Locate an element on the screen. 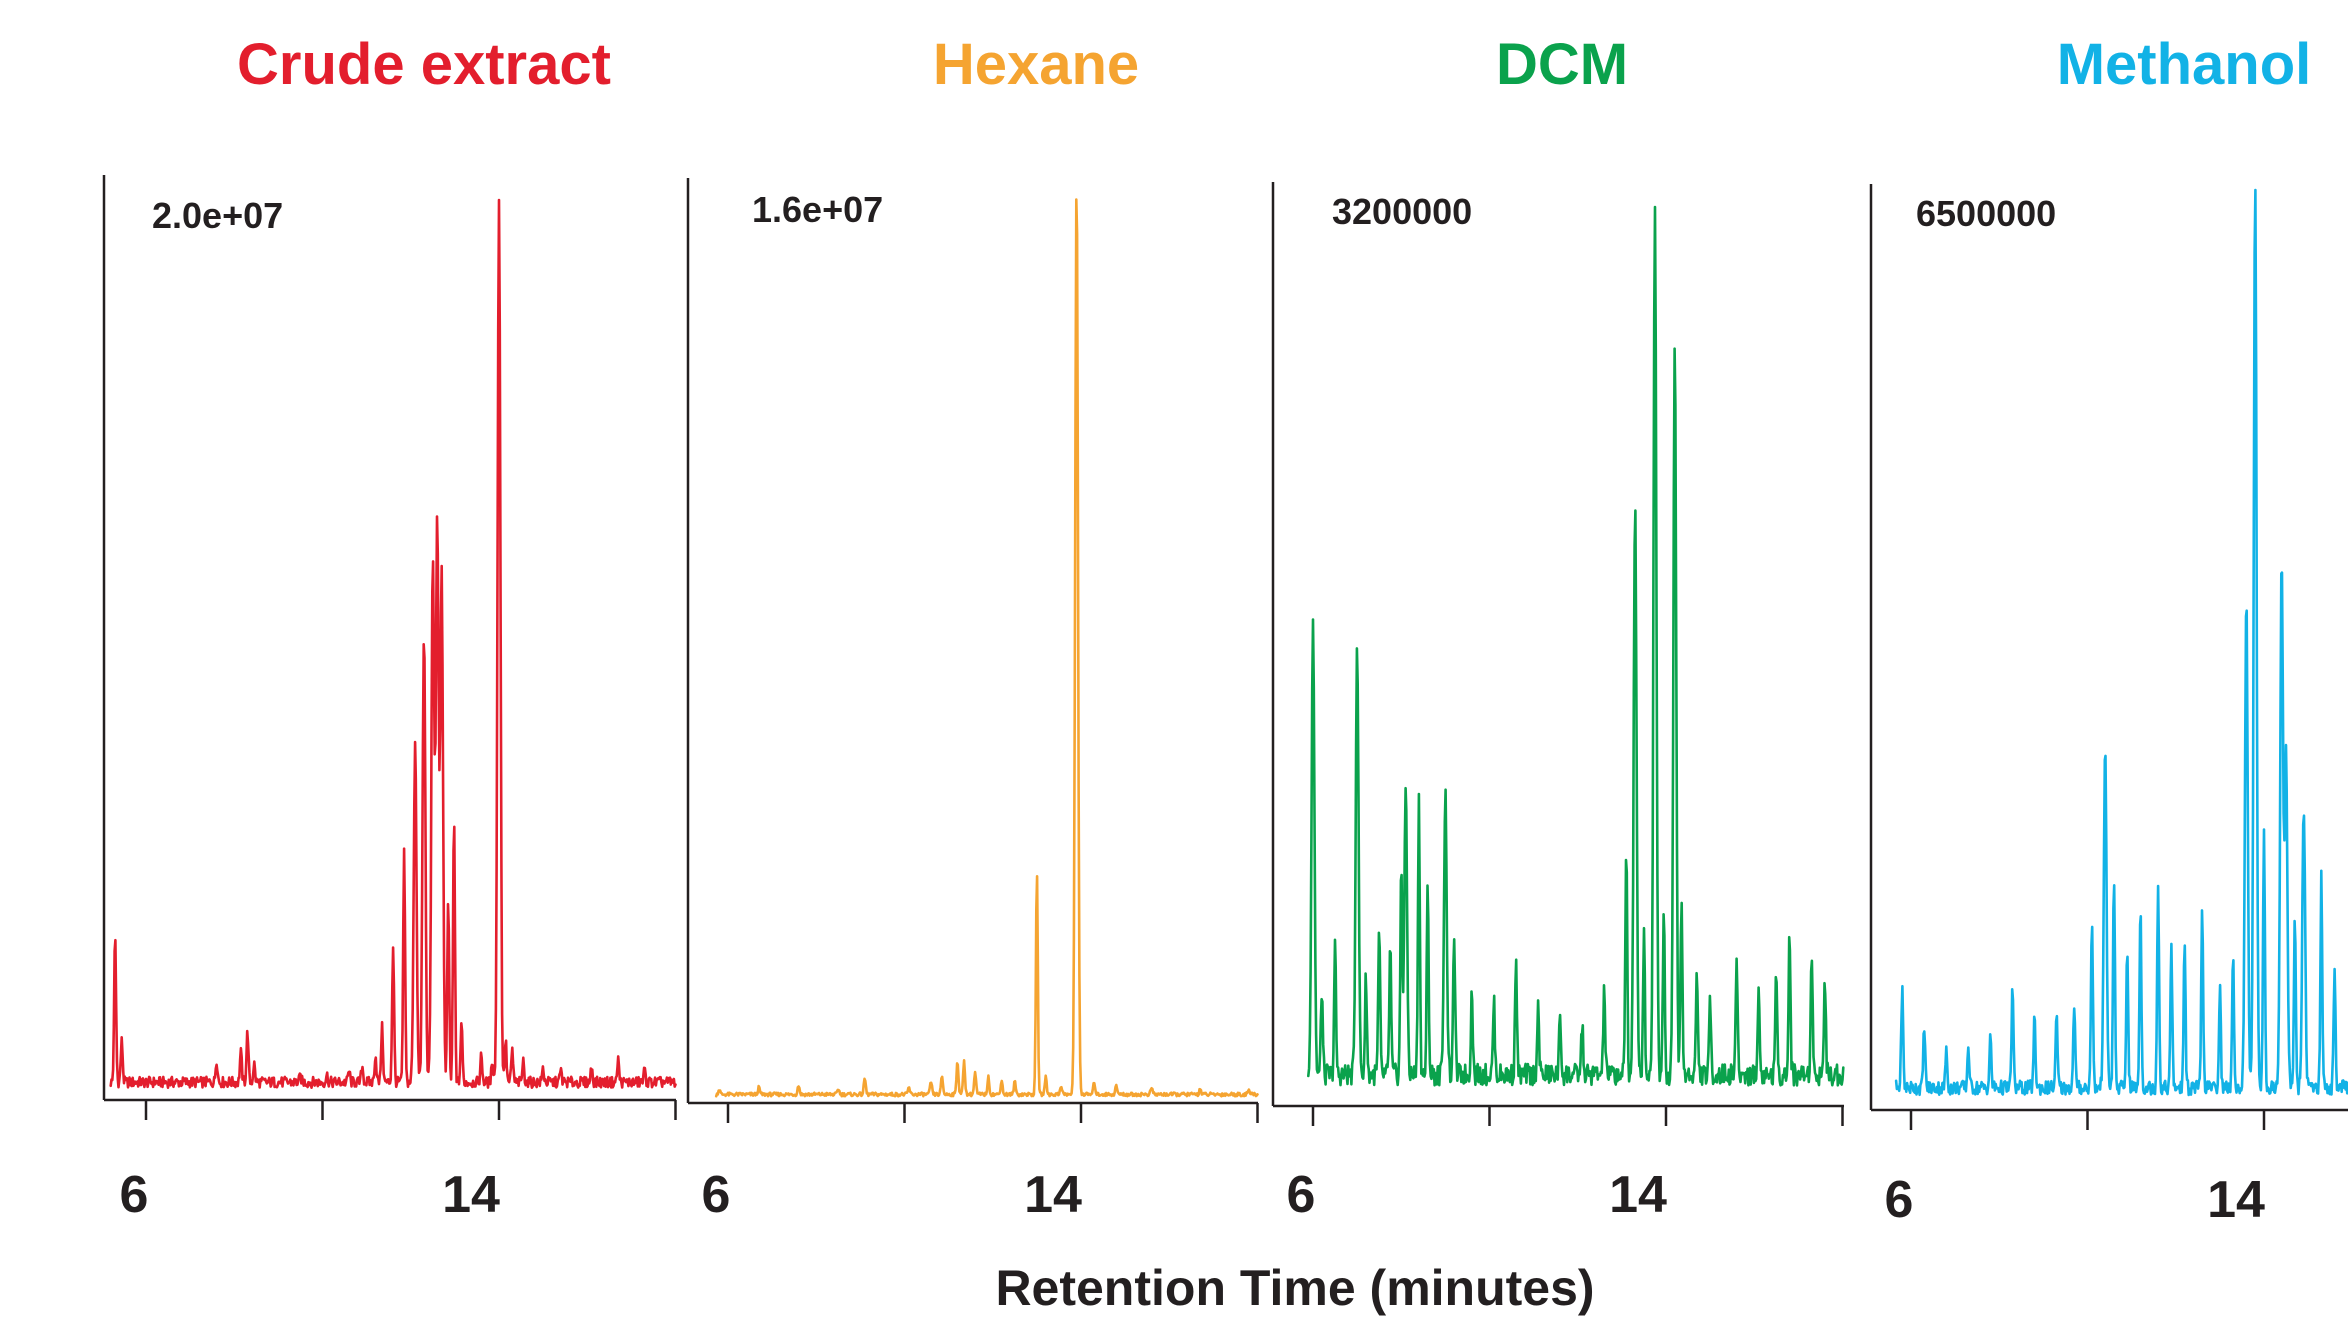 The image size is (2348, 1323). intensity-scale-label: 6500000 is located at coordinates (1986, 213).